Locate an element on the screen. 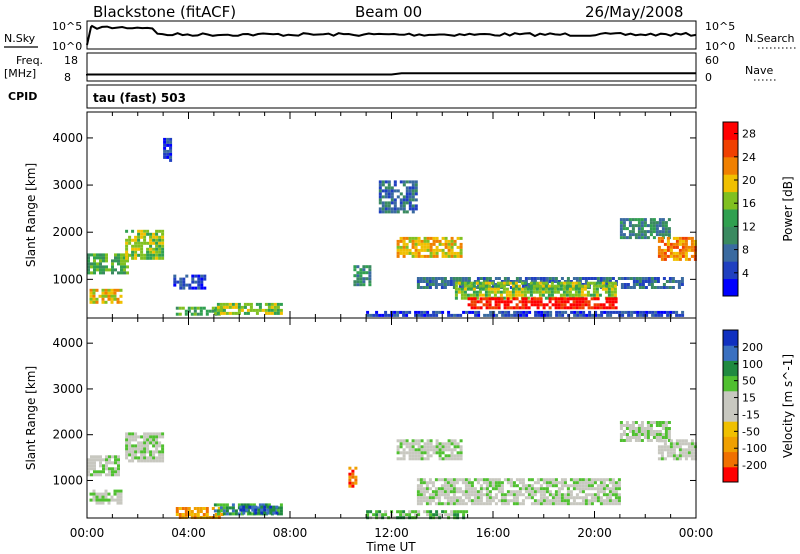 Image resolution: width=800 pixels, height=554 pixels. nsearch-bottom-tick: 10^0 is located at coordinates (720, 46).